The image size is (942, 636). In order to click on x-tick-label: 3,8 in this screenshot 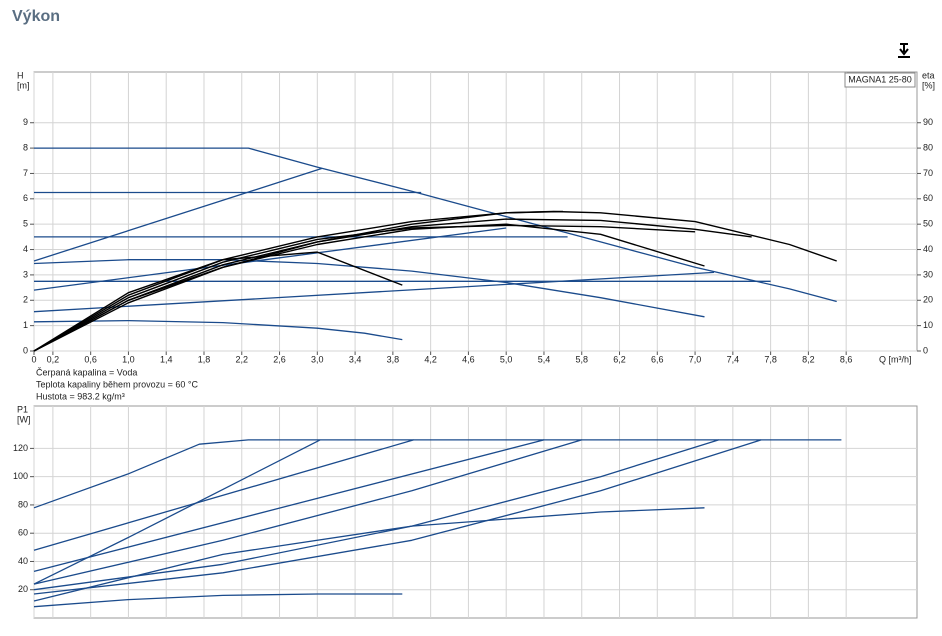, I will do `click(393, 359)`.